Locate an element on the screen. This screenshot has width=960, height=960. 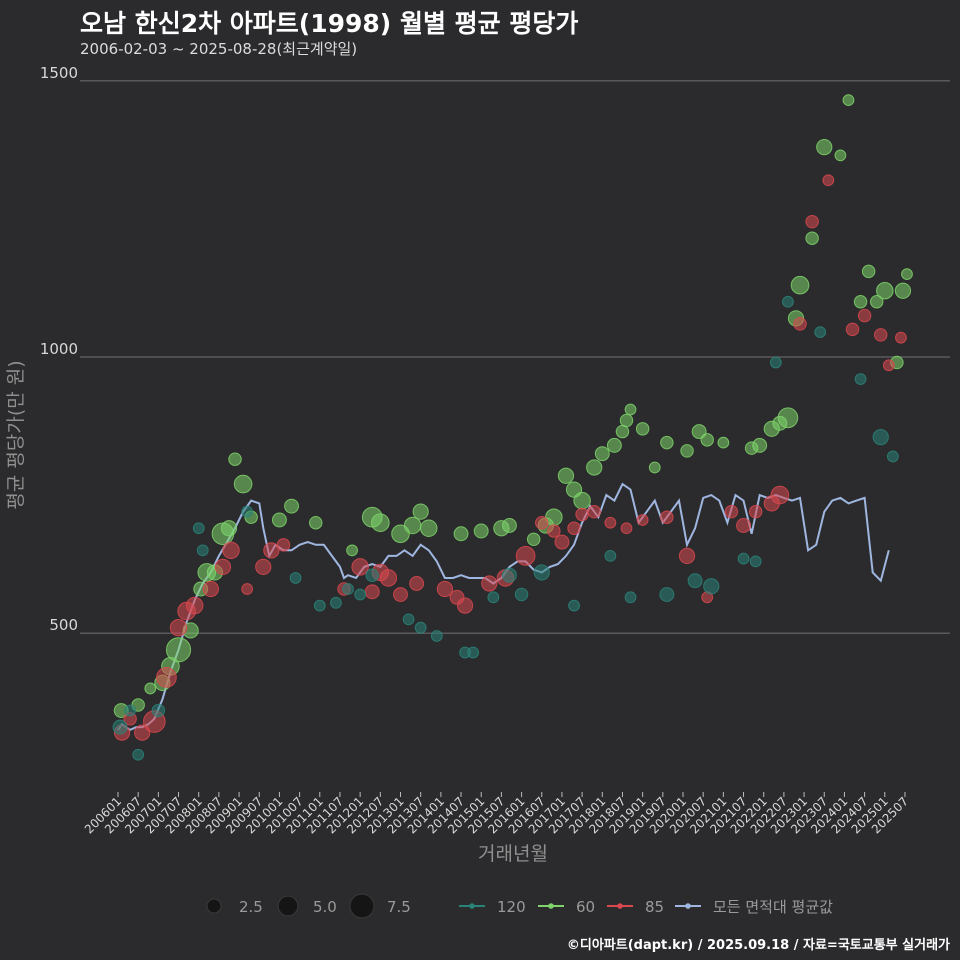
legend-series-label: 모든 면적대 평균값 is located at coordinates (773, 907).